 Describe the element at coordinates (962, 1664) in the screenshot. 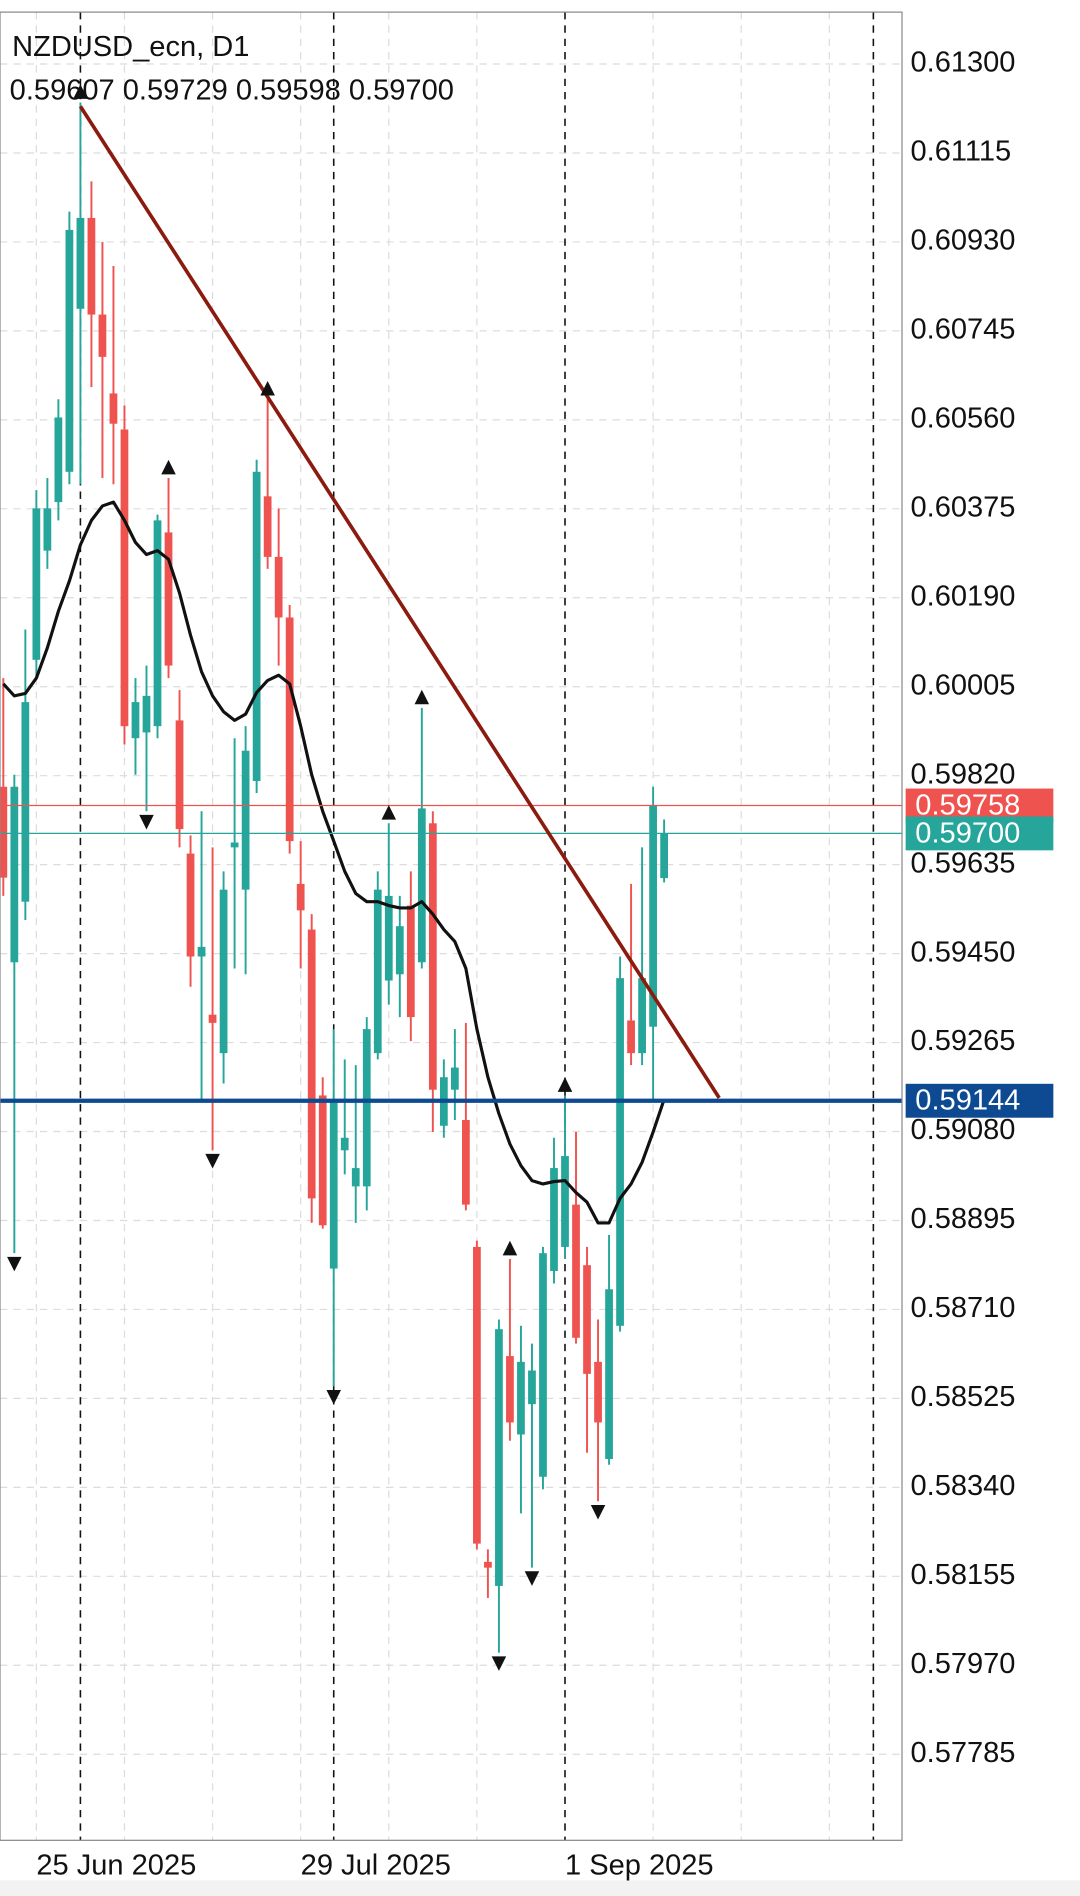

I see `y-tick-label: 0.57970` at that location.